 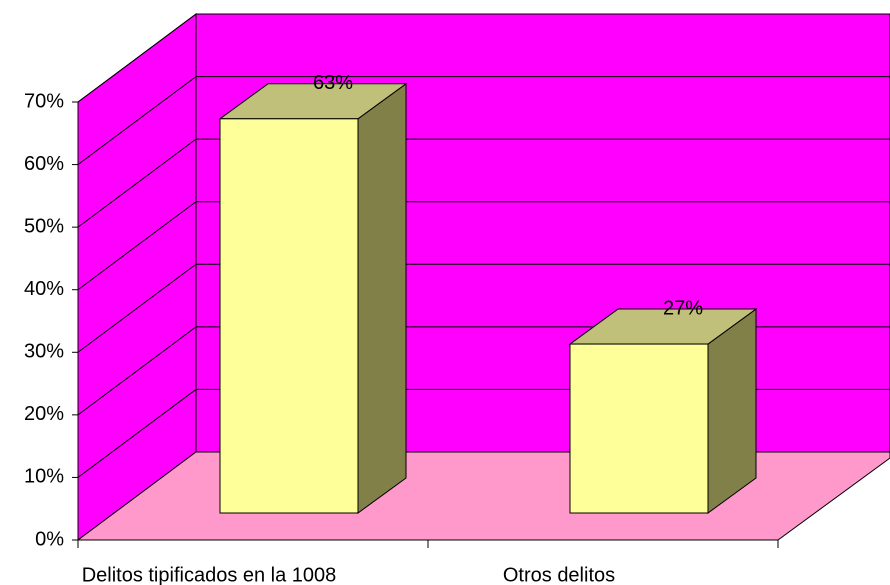 I want to click on x-tick-label: Otros delitos, so click(x=559, y=574).